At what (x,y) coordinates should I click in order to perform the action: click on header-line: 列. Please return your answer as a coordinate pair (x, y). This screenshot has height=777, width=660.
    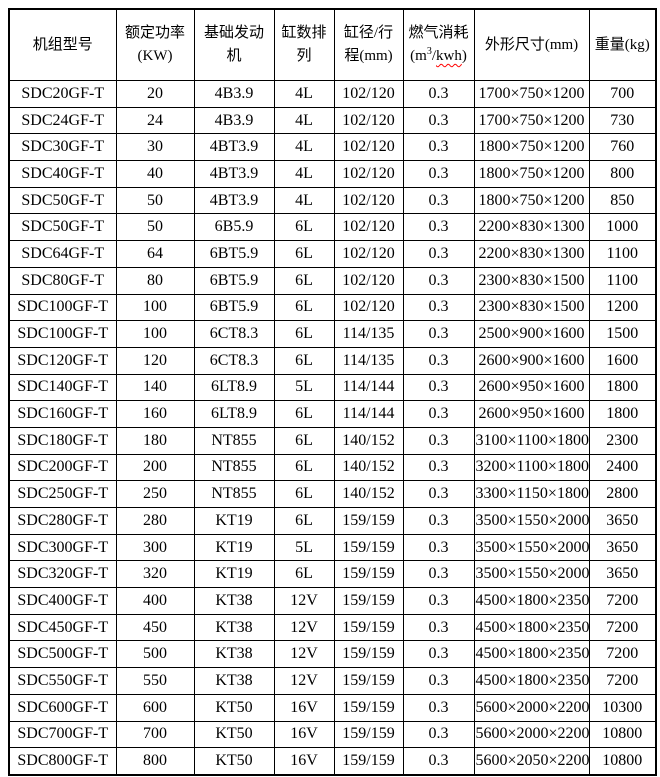
    Looking at the image, I should click on (304, 56).